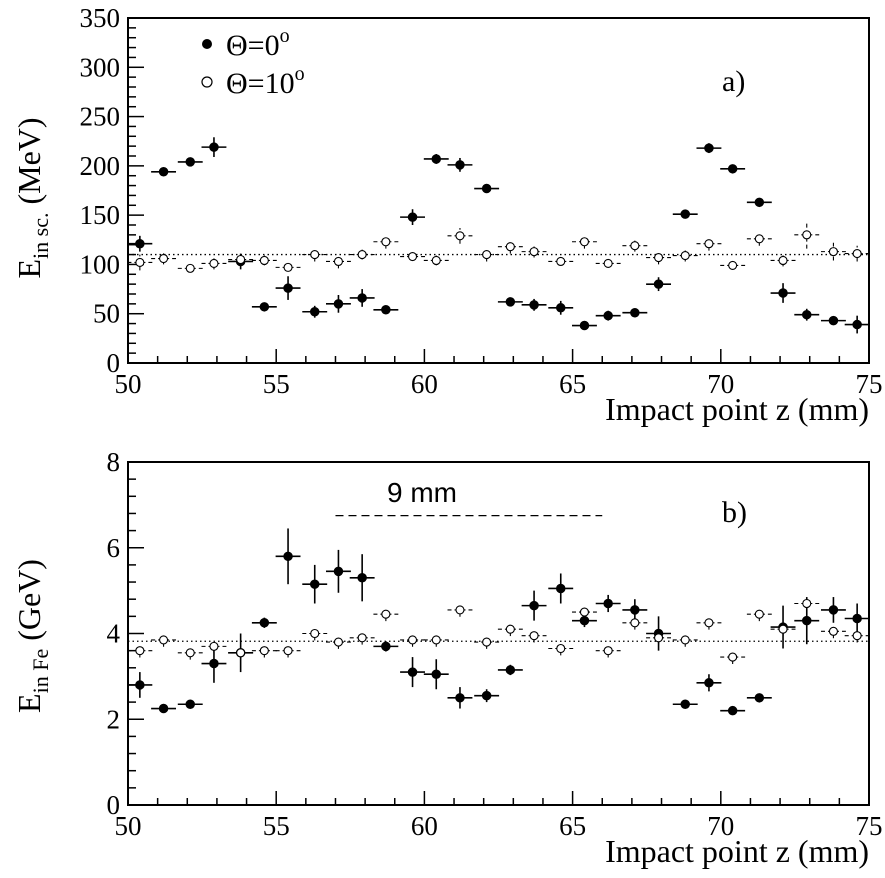 The height and width of the screenshot is (878, 885). Describe the element at coordinates (114, 634) in the screenshot. I see `y-tick-label: 4` at that location.